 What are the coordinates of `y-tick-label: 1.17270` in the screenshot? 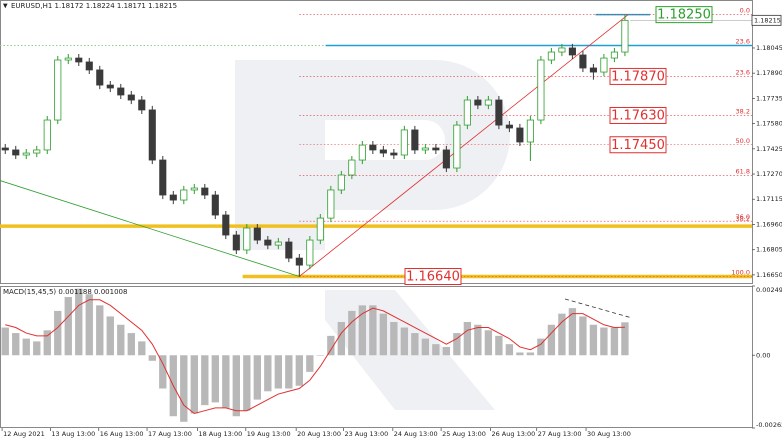 It's located at (769, 174).